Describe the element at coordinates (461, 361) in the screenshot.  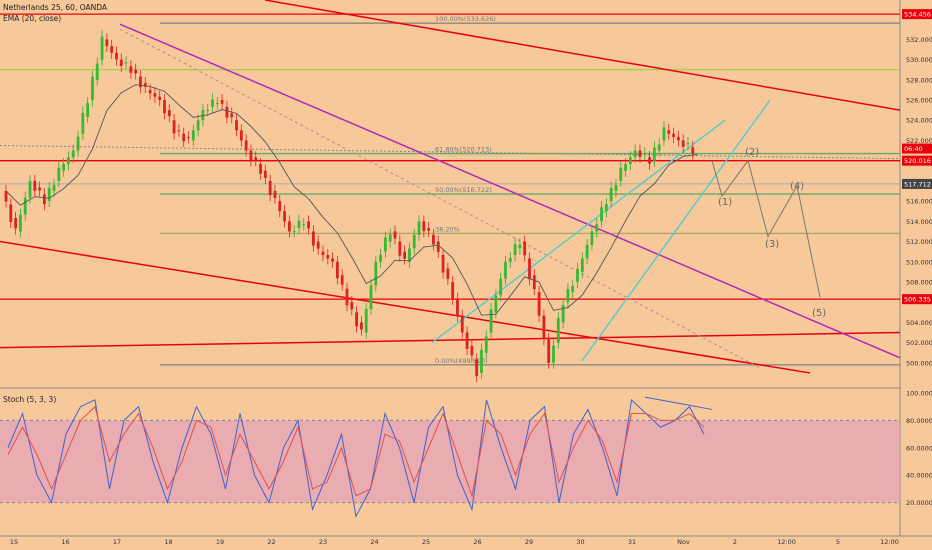
I see `fib-label: 0.00%(499.810)` at that location.